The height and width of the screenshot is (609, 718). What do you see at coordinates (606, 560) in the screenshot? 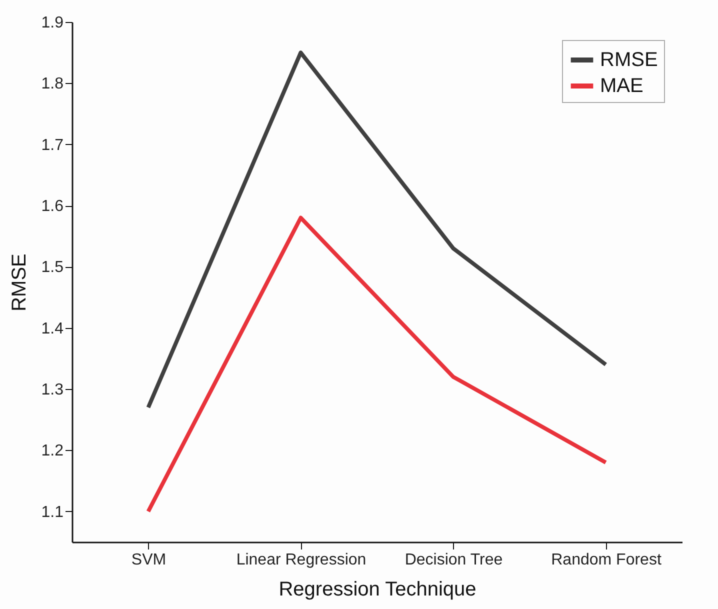
I see `x-tick-label: Random Forest` at bounding box center [606, 560].